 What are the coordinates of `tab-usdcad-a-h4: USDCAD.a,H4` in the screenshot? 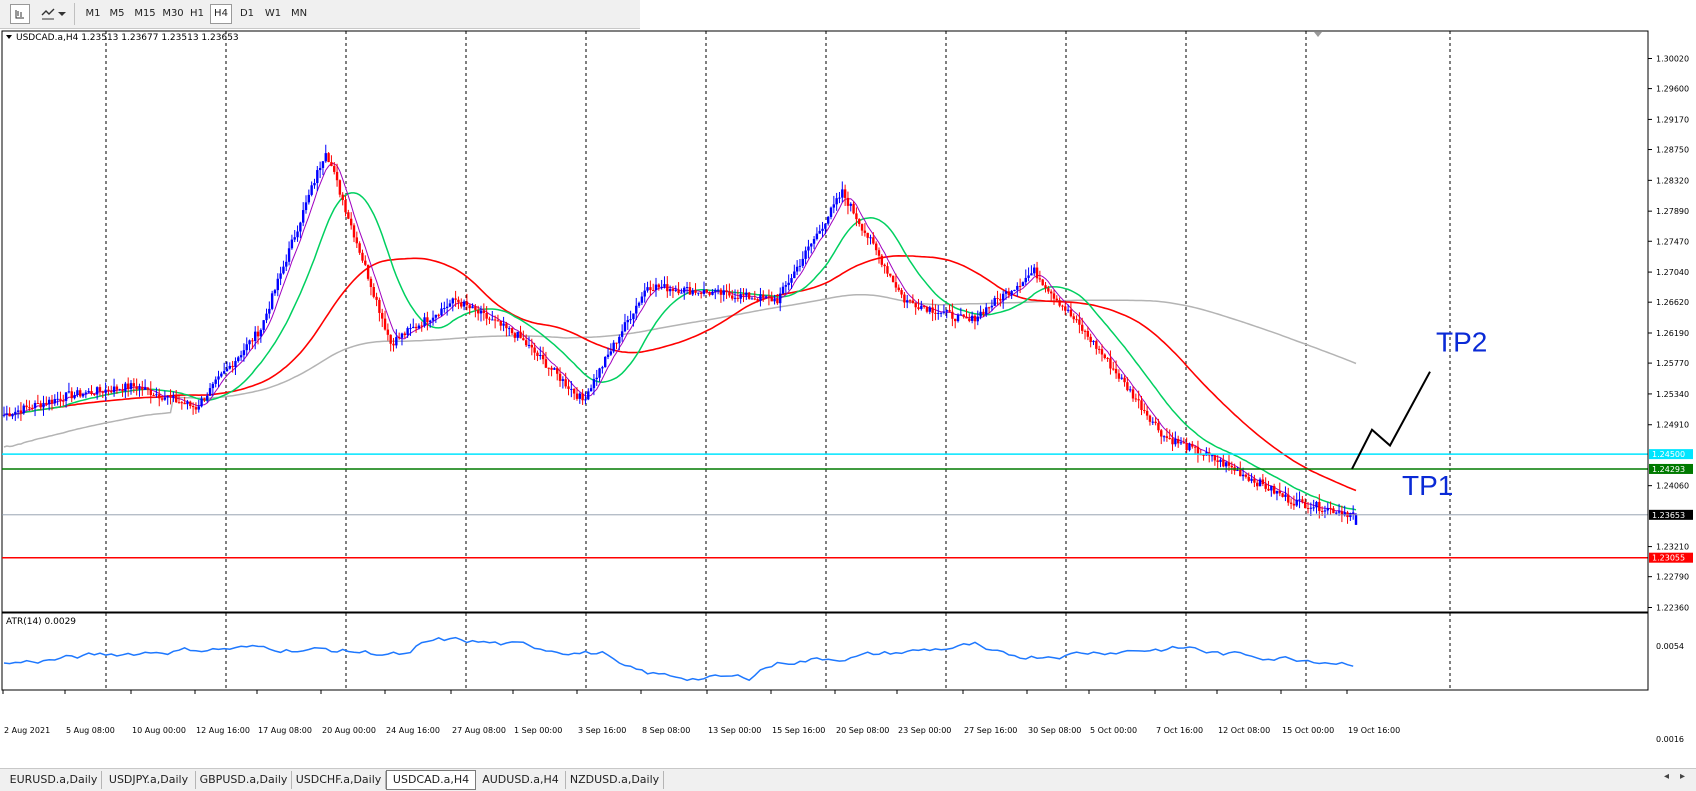 It's located at (431, 780).